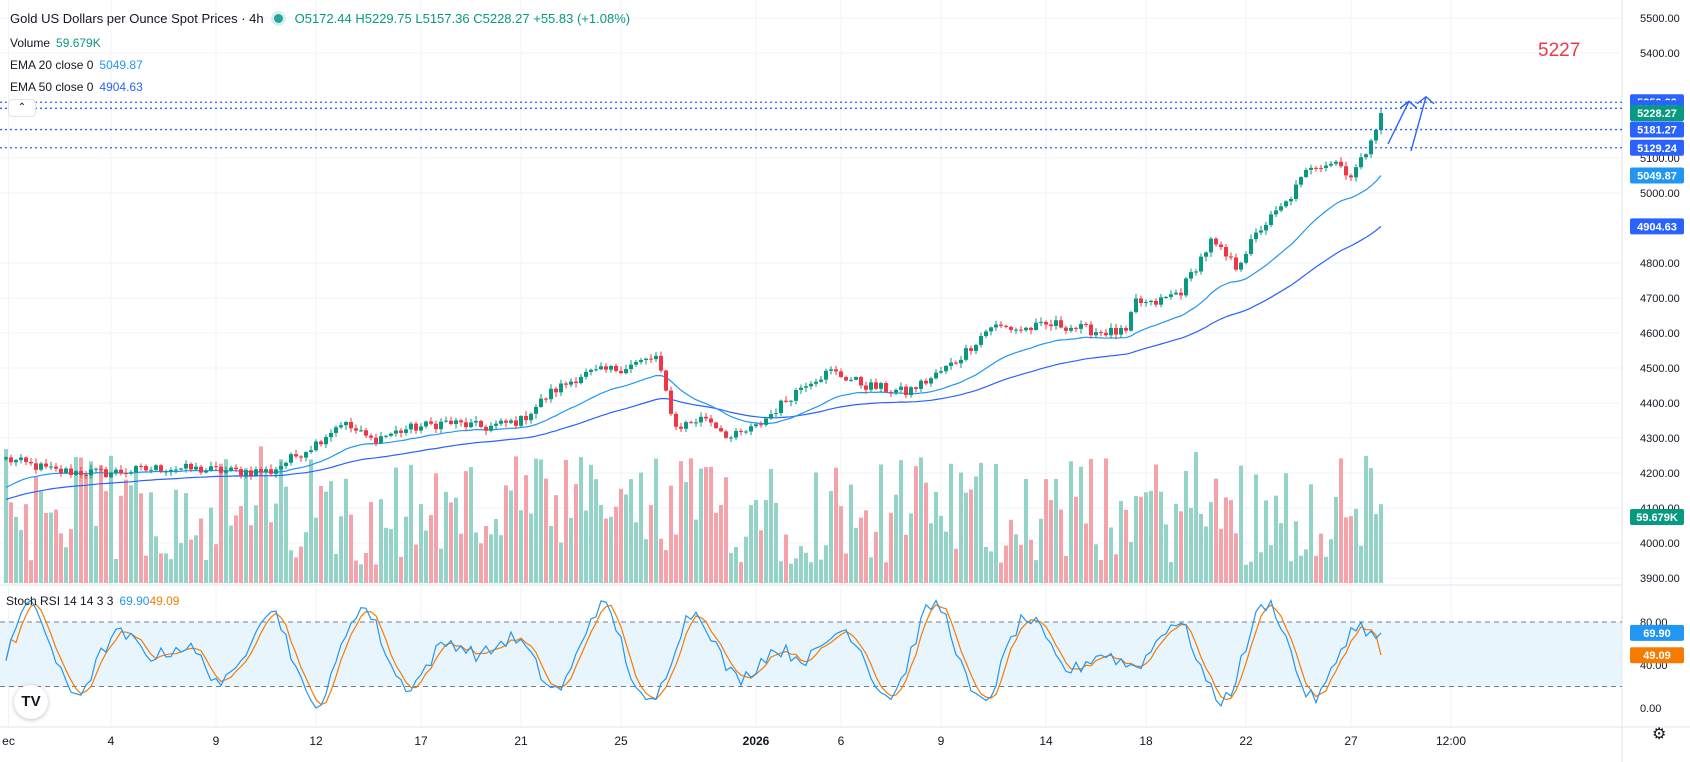 Image resolution: width=1690 pixels, height=762 pixels. What do you see at coordinates (278, 18) in the screenshot?
I see `market-status-icon` at bounding box center [278, 18].